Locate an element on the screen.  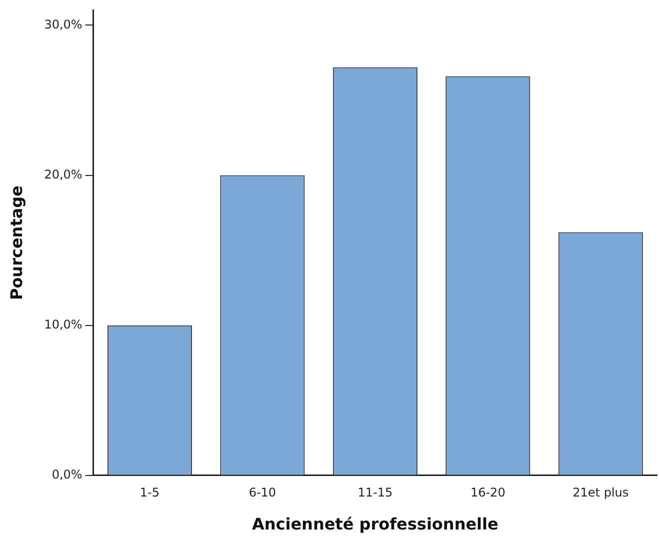
x-tick-label: 16-20 is located at coordinates (488, 493).